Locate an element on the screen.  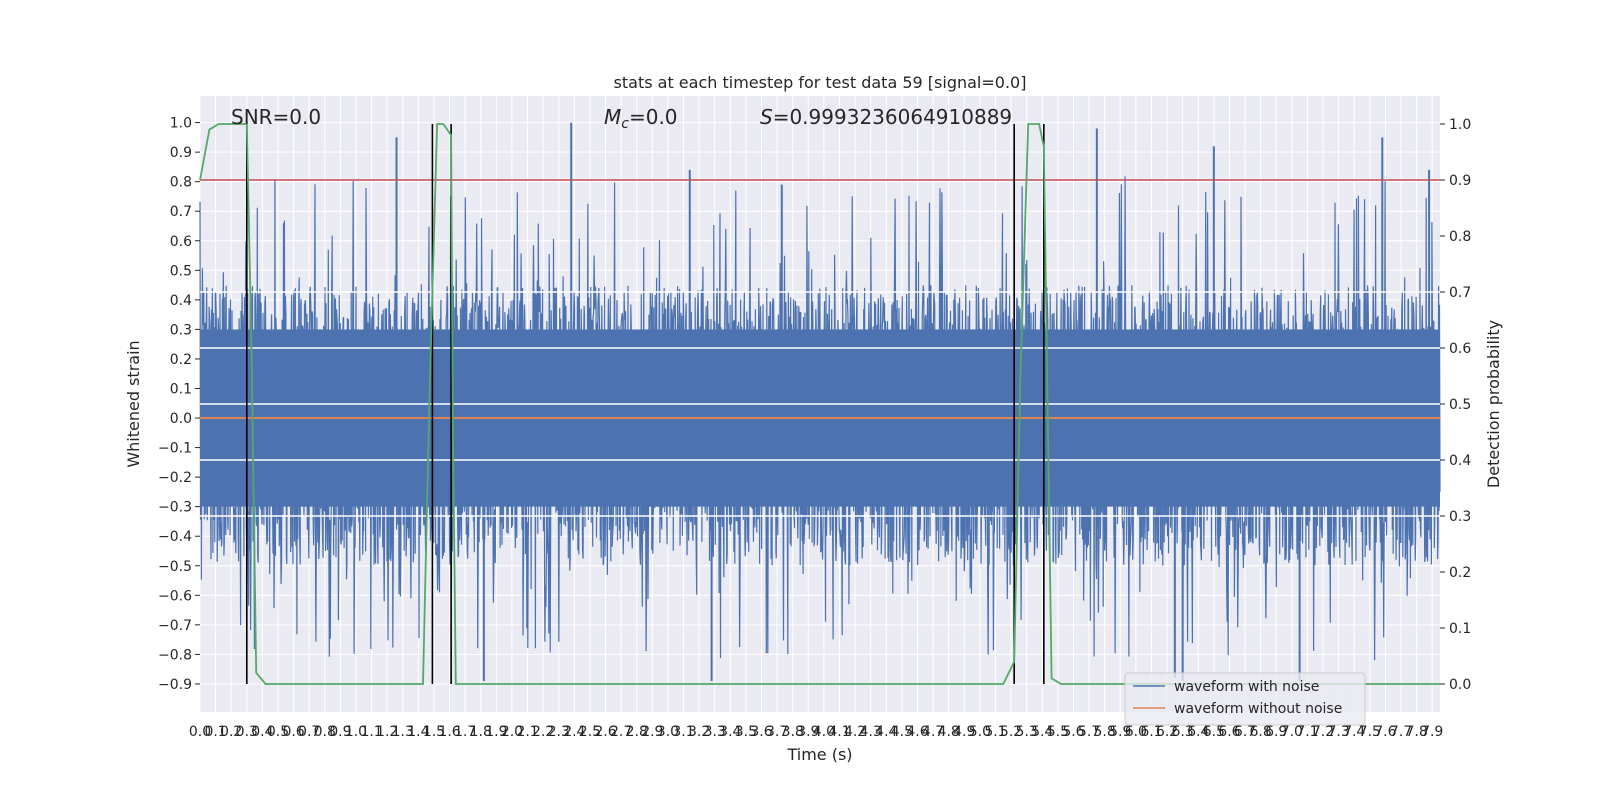
x-tick-label: 3.6 is located at coordinates (761, 732).